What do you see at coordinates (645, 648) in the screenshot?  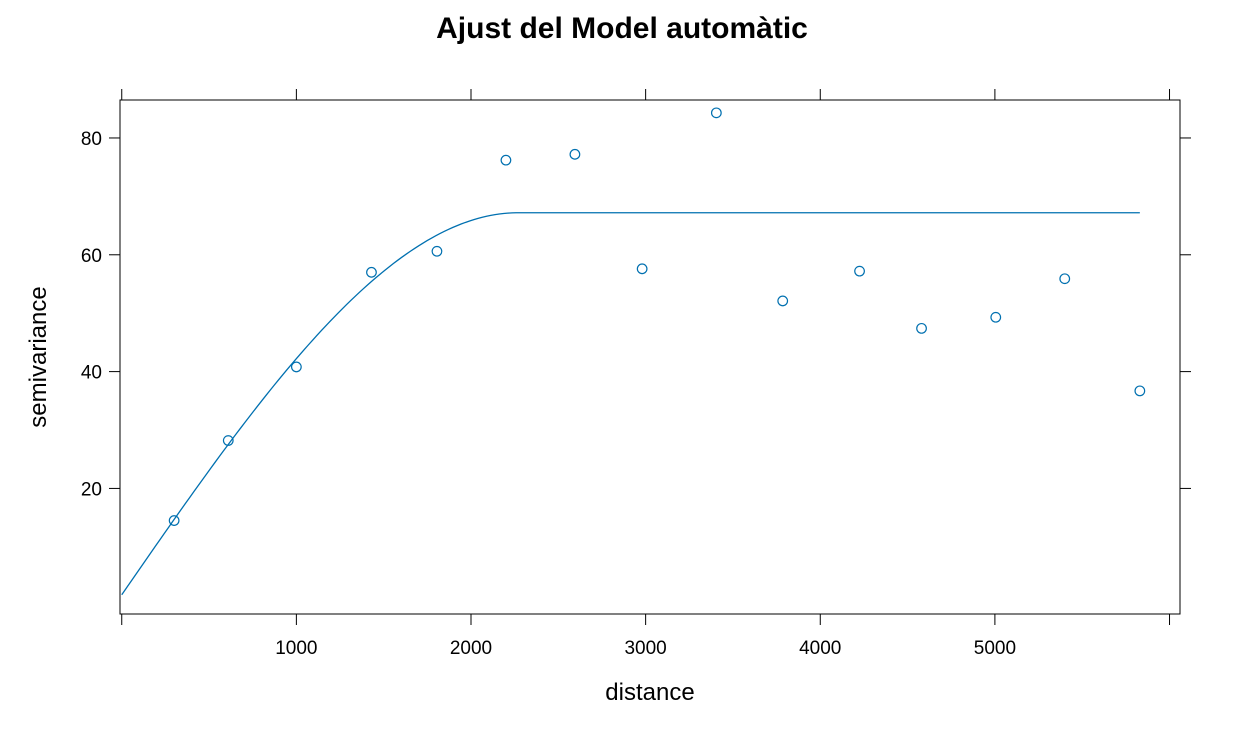 I see `x-tick-label: 3000` at bounding box center [645, 648].